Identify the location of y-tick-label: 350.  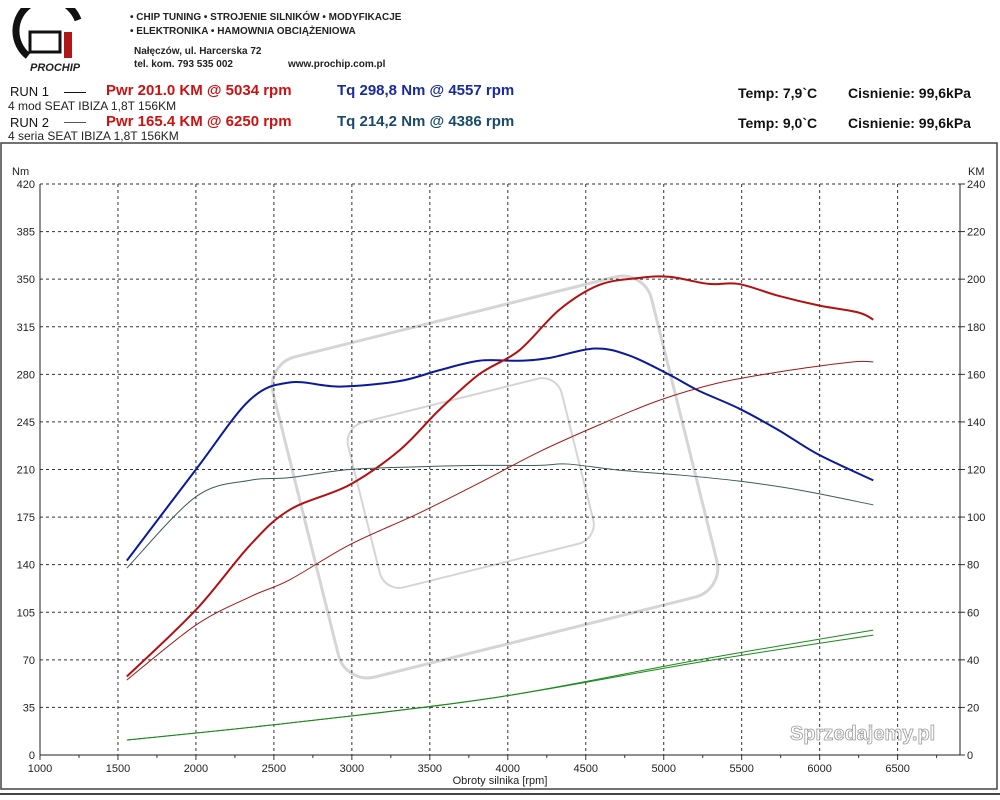
(26, 280).